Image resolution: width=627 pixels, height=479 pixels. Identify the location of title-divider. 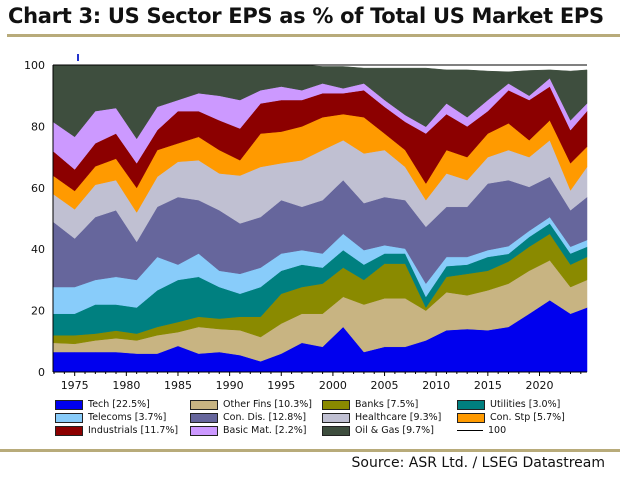
(313, 35).